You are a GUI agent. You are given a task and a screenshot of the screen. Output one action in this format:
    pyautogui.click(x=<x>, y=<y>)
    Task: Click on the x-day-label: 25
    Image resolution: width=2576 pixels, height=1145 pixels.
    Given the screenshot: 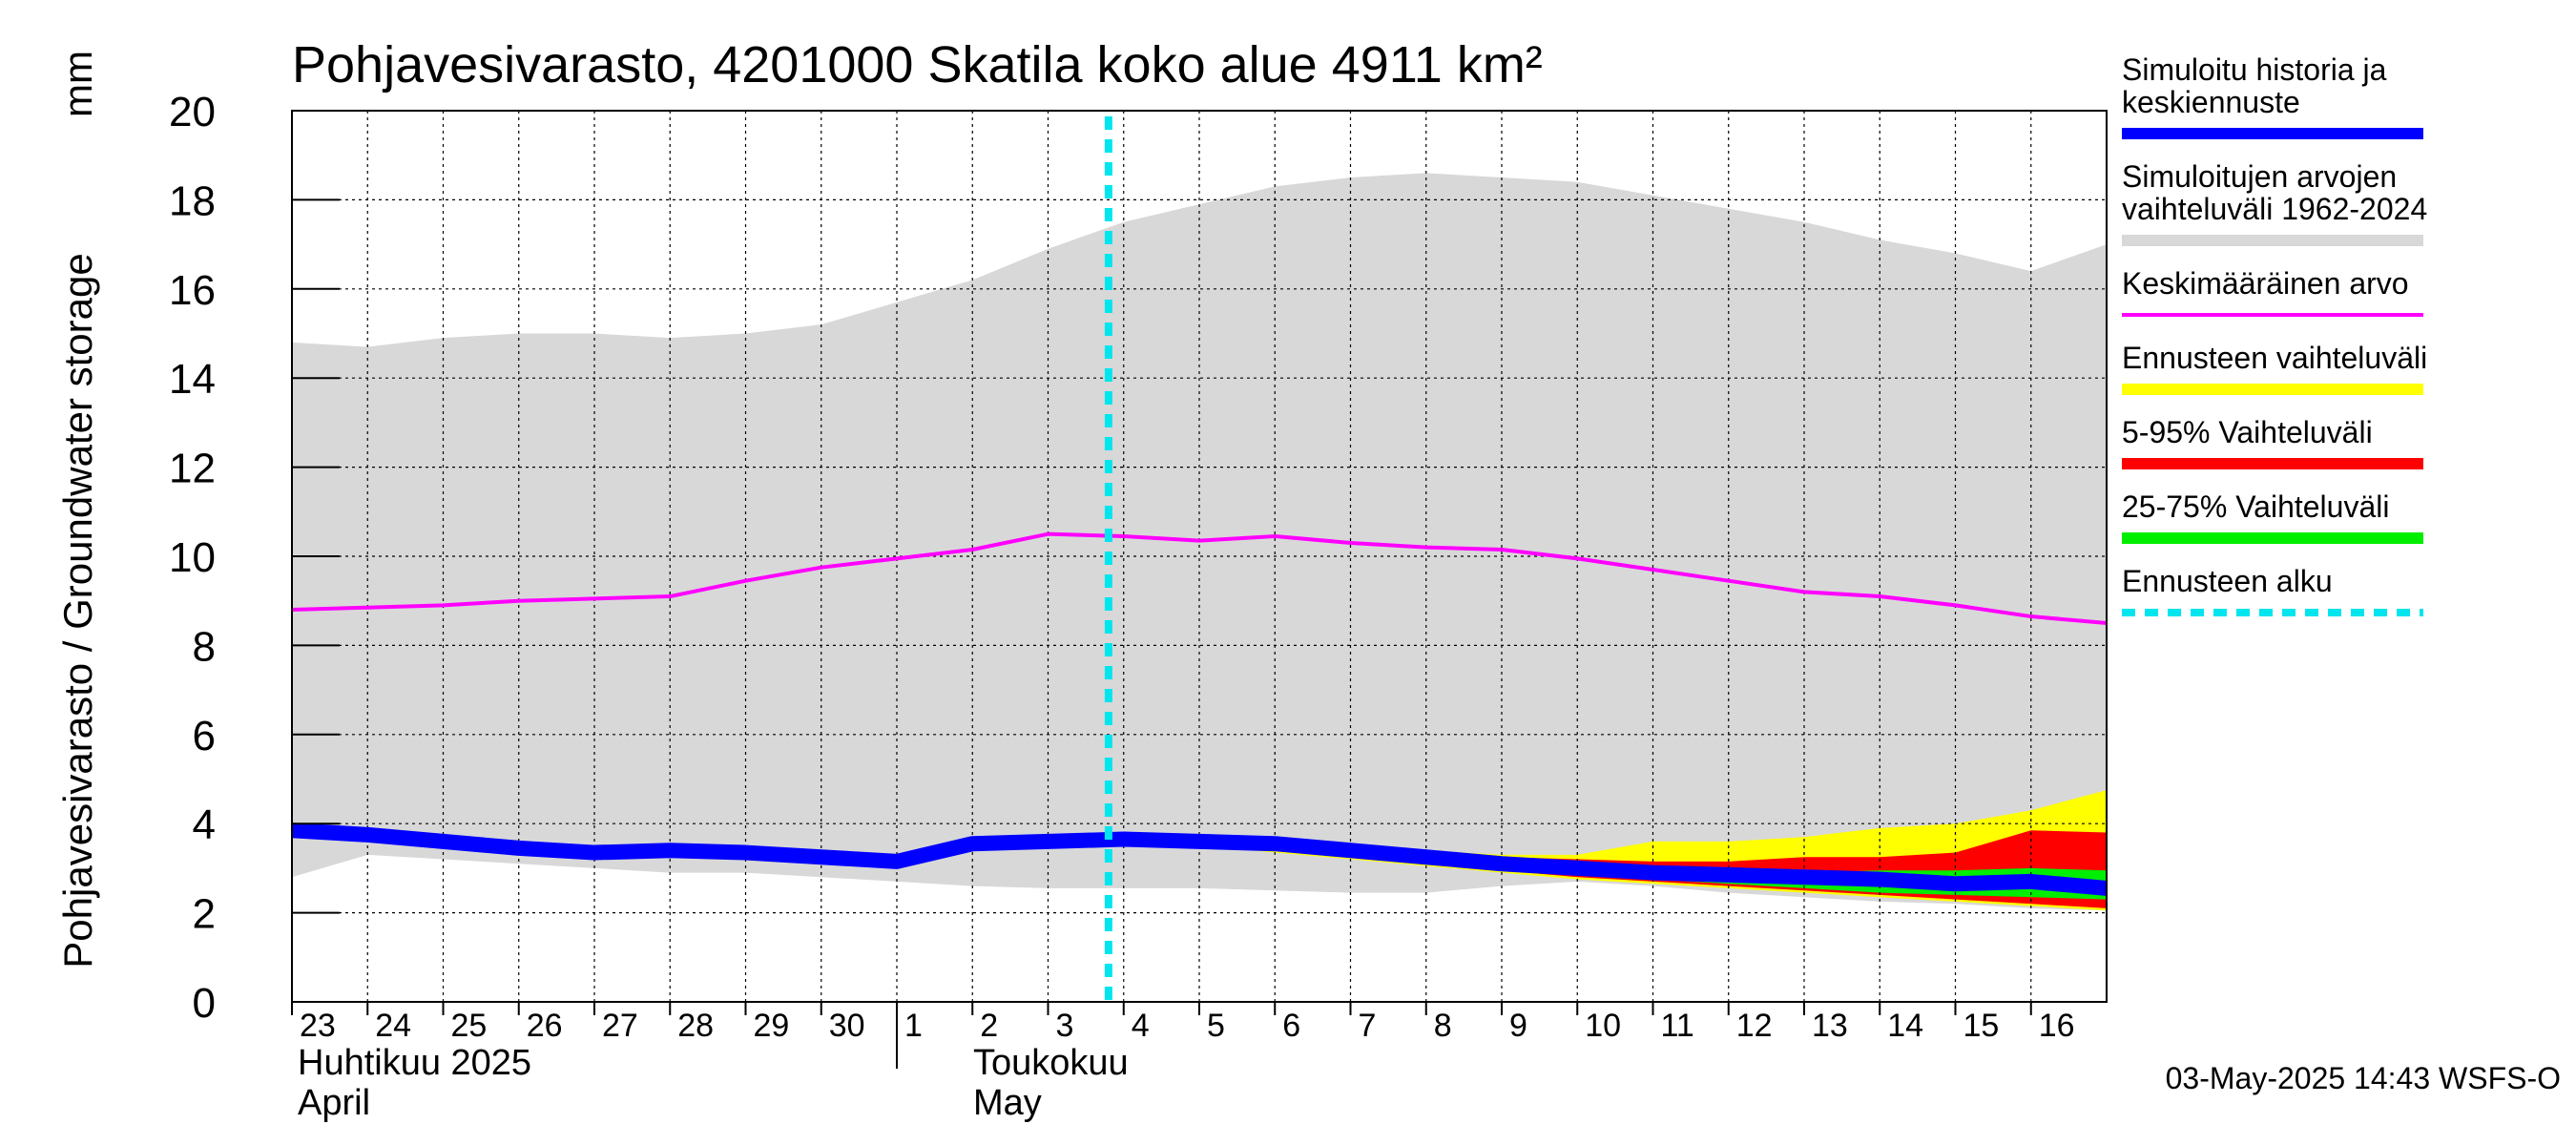 What is the action you would take?
    pyautogui.click(x=469, y=1026)
    